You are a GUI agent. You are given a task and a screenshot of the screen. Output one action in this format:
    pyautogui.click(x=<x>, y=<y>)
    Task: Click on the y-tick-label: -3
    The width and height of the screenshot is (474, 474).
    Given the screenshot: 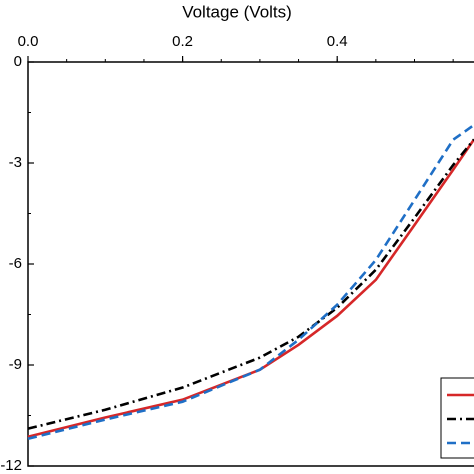 What is the action you would take?
    pyautogui.click(x=15, y=162)
    